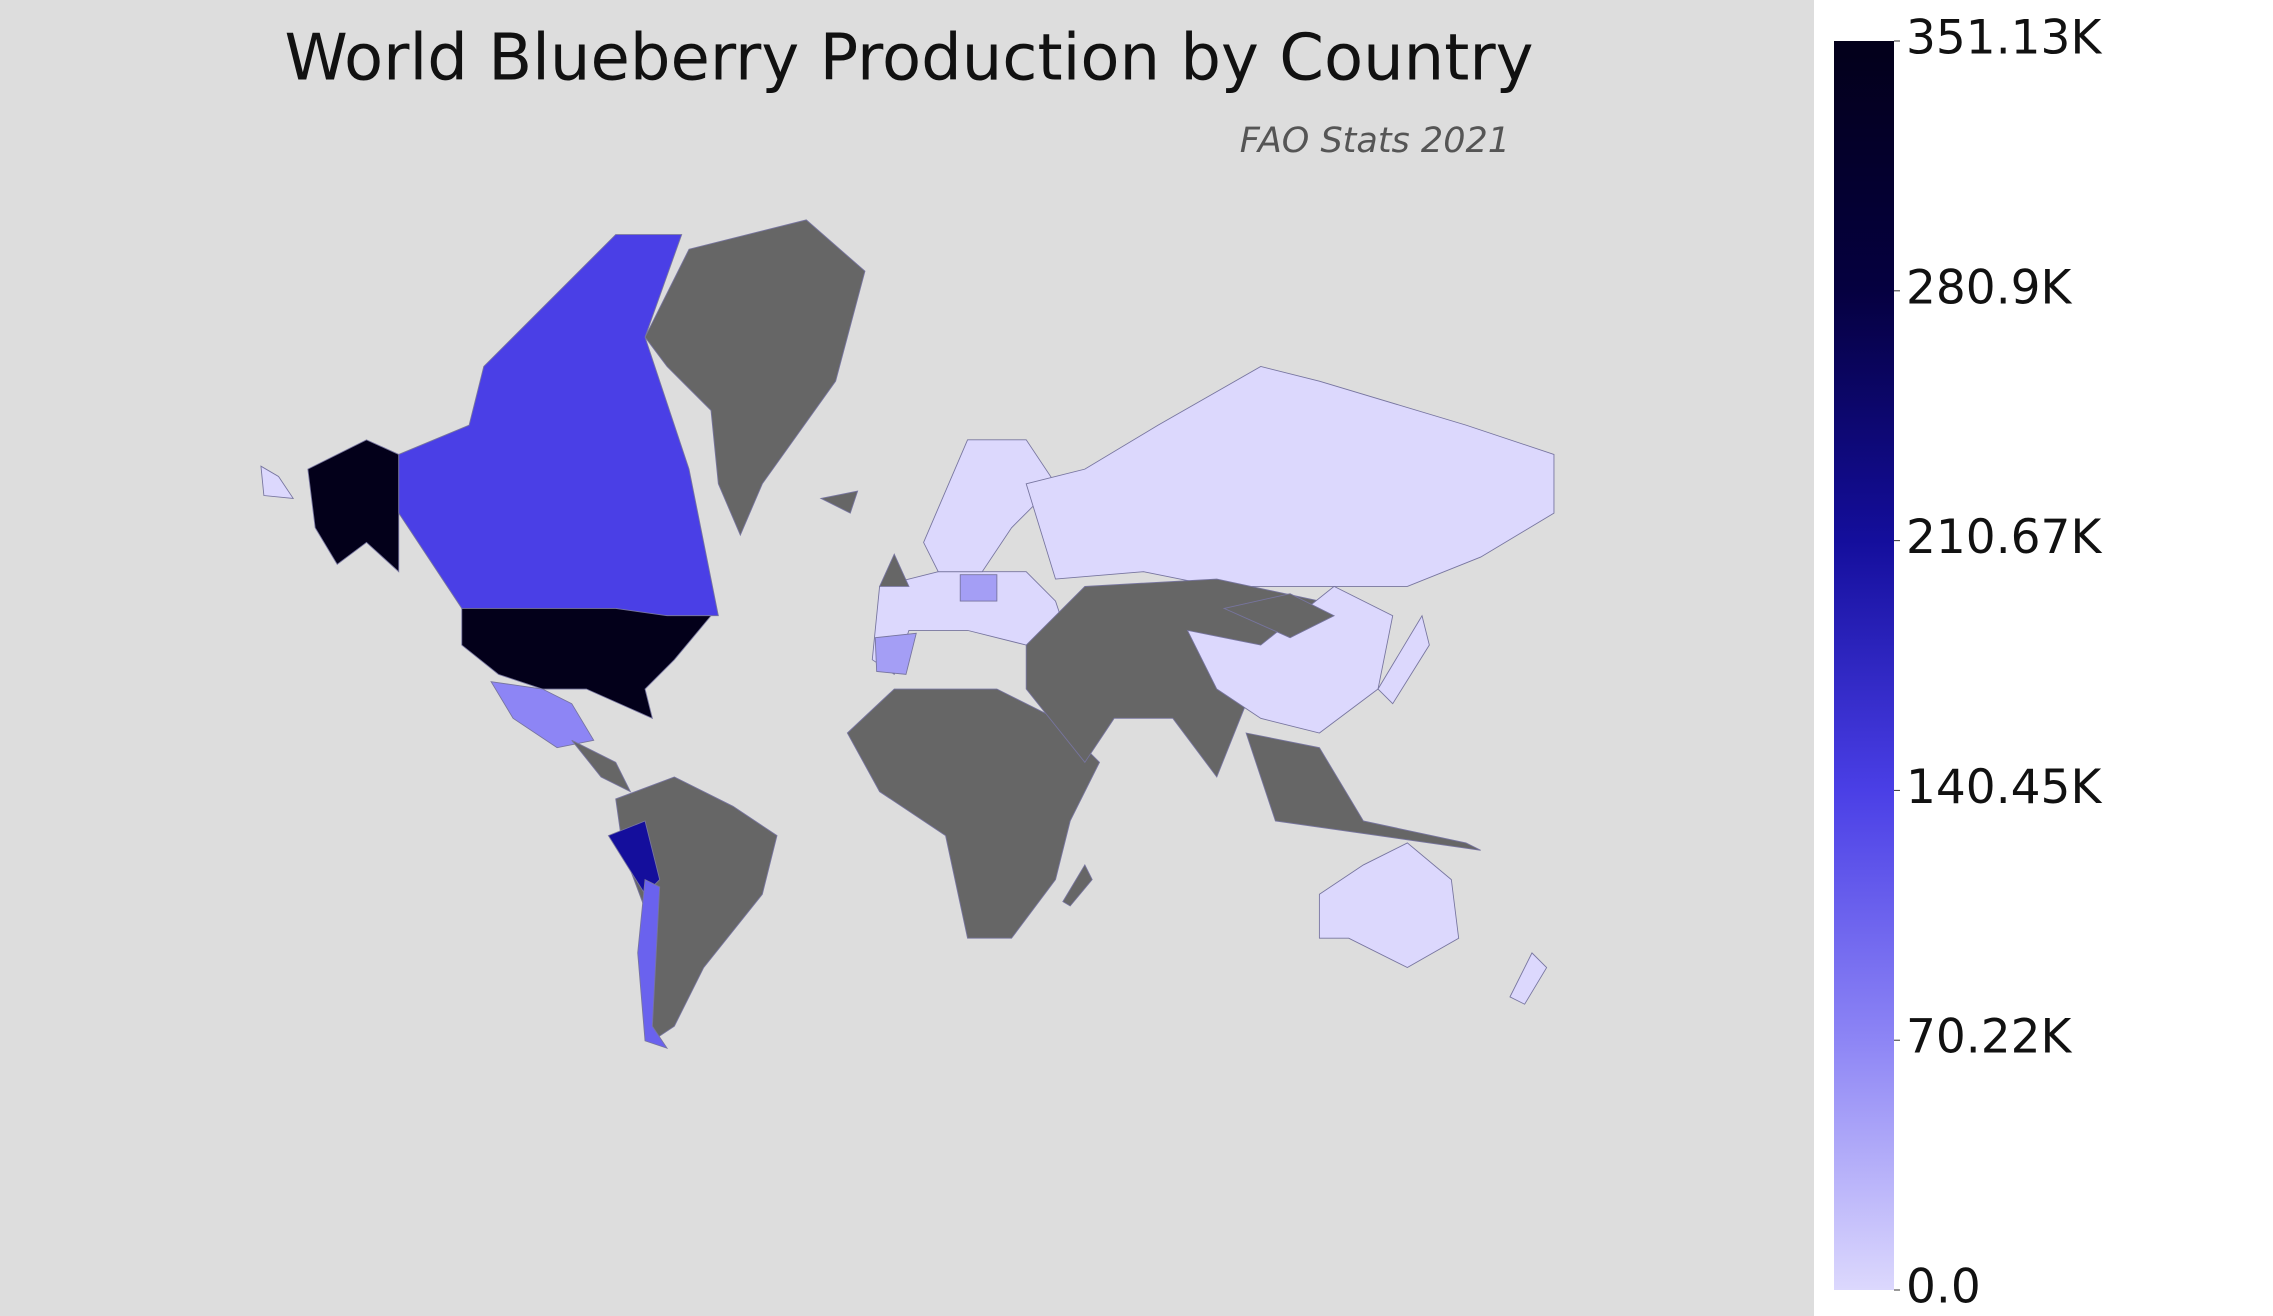 The image size is (2273, 1316). What do you see at coordinates (2004, 38) in the screenshot?
I see `colorbar-tick-label: 351.13K` at bounding box center [2004, 38].